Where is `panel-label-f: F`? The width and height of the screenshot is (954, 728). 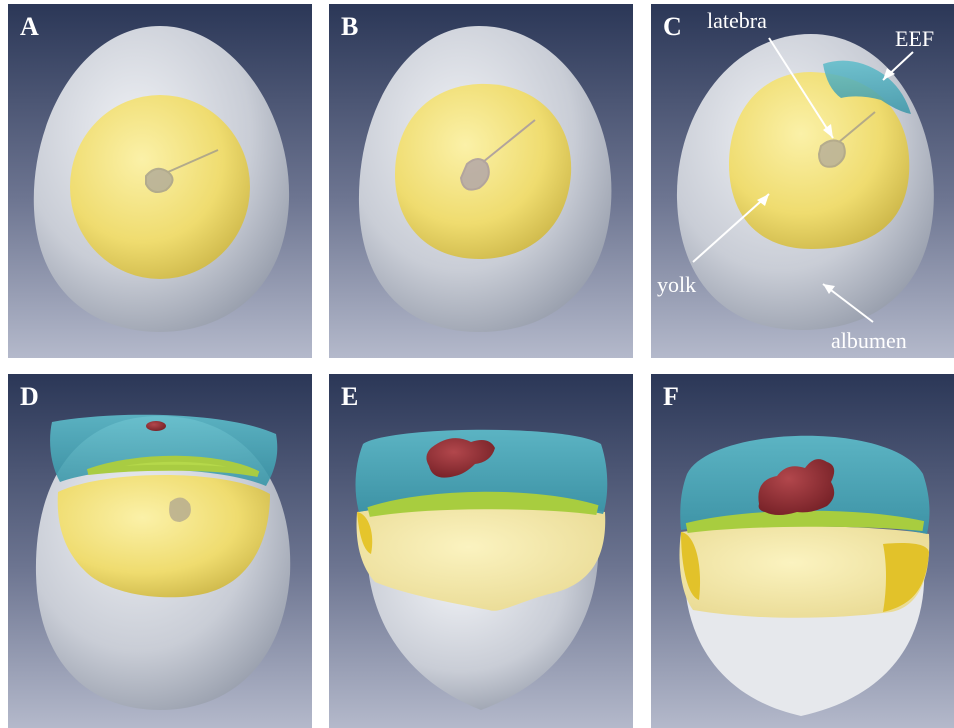
panel-label-f: F is located at coordinates (671, 396).